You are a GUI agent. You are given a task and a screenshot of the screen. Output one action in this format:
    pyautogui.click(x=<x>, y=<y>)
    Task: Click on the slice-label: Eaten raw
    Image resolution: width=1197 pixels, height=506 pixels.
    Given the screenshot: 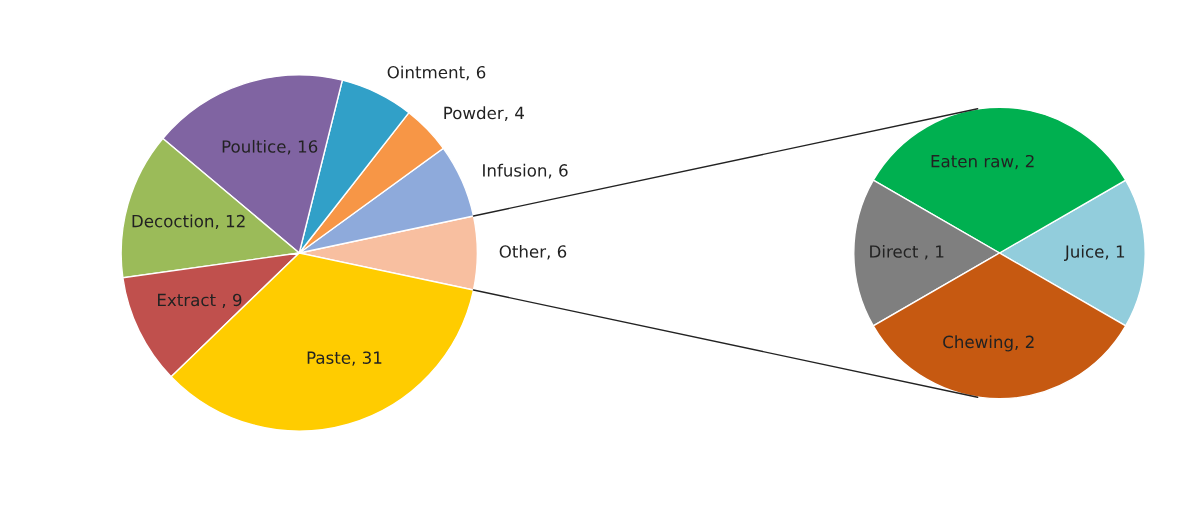 What is the action you would take?
    pyautogui.click(x=972, y=161)
    